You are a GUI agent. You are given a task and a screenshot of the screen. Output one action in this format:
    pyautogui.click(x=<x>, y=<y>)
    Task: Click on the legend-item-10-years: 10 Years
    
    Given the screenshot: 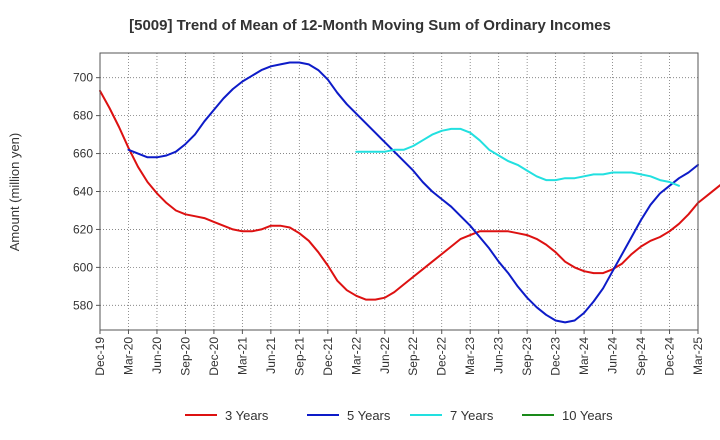 What is the action you would take?
    pyautogui.click(x=567, y=415)
    